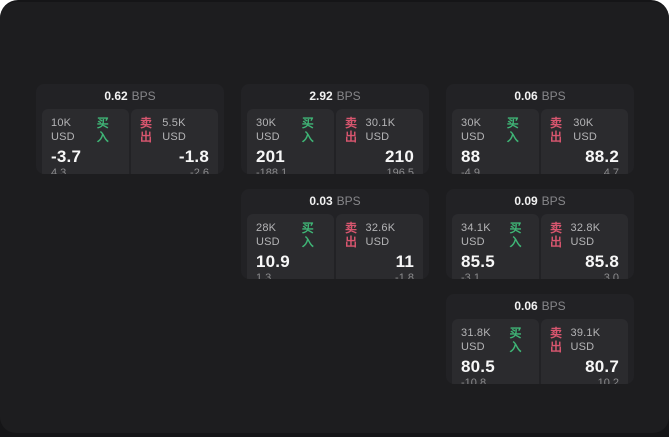  What do you see at coordinates (602, 261) in the screenshot?
I see `sell-price: 85.8` at bounding box center [602, 261].